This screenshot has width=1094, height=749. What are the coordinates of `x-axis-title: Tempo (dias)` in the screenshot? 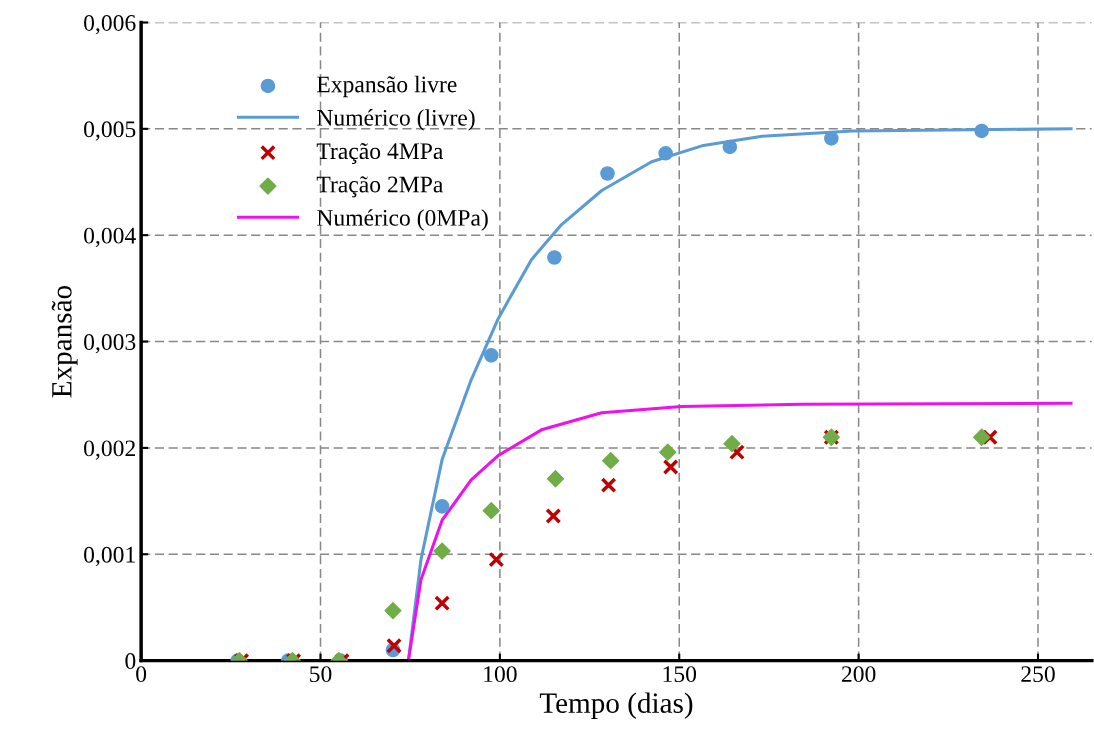 It's located at (616, 705).